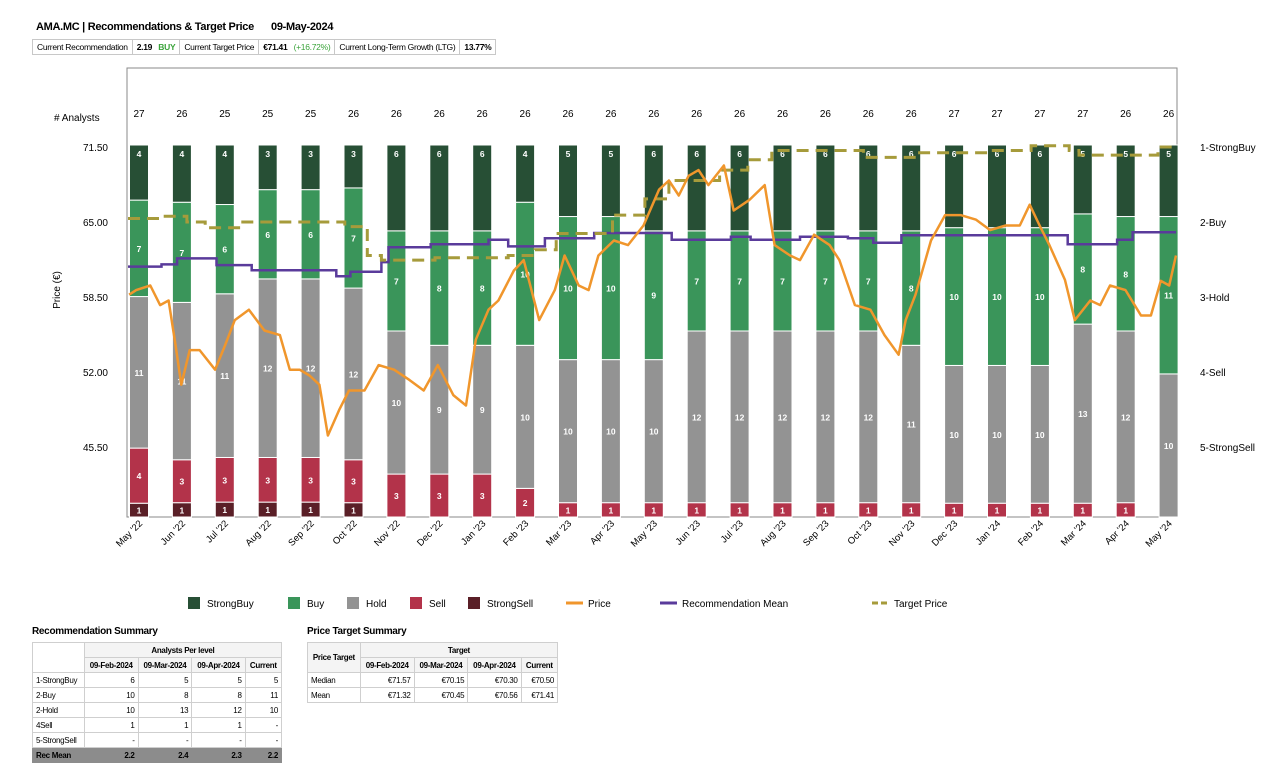 The width and height of the screenshot is (1284, 769). What do you see at coordinates (902, 533) in the screenshot?
I see `x-tick-label: Nov '23` at bounding box center [902, 533].